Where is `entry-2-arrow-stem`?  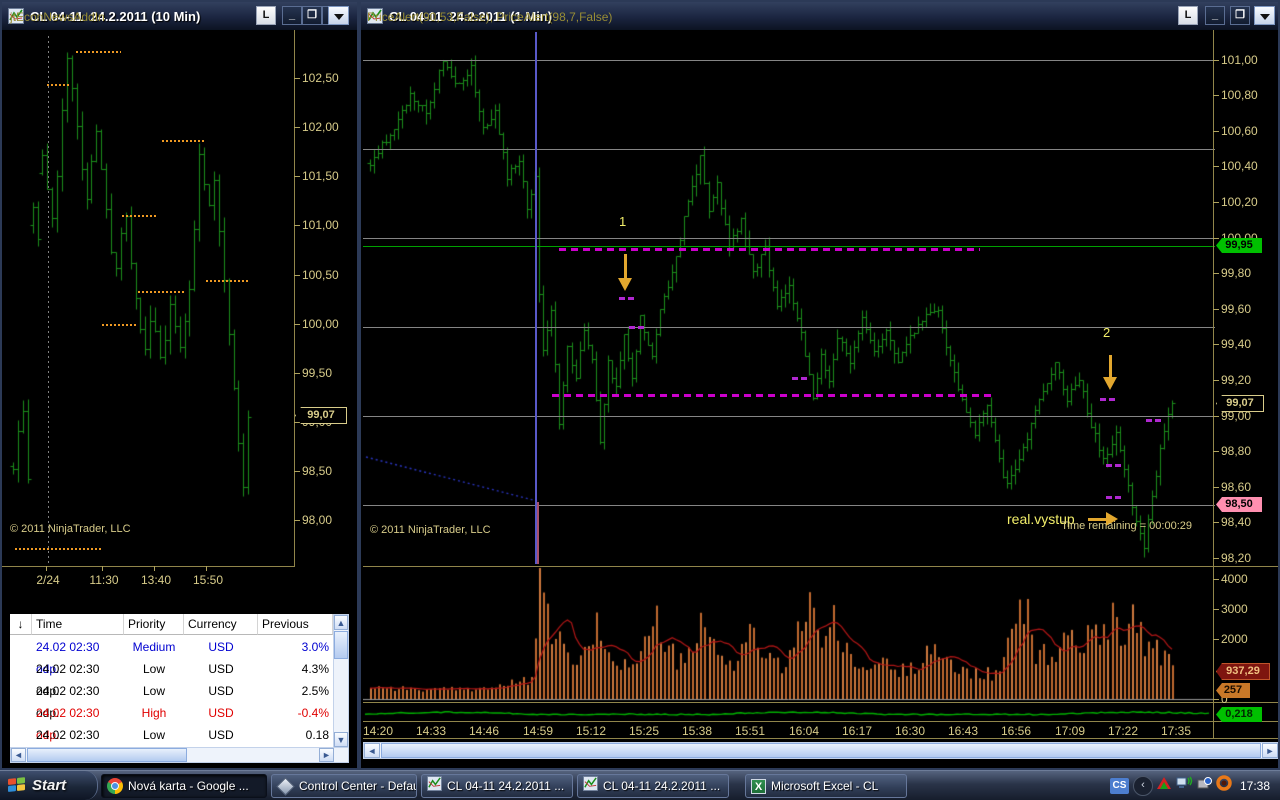
entry-2-arrow-stem is located at coordinates (1110, 366).